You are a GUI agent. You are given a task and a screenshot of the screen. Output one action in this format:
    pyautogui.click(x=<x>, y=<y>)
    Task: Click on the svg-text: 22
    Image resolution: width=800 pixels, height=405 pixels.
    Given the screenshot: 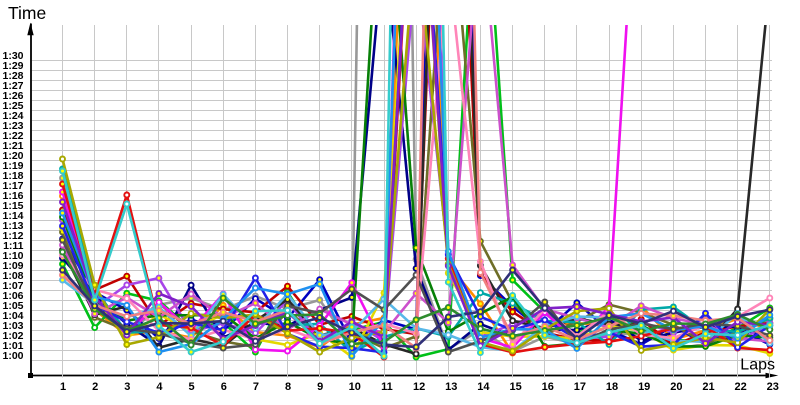 What is the action you would take?
    pyautogui.click(x=740, y=387)
    